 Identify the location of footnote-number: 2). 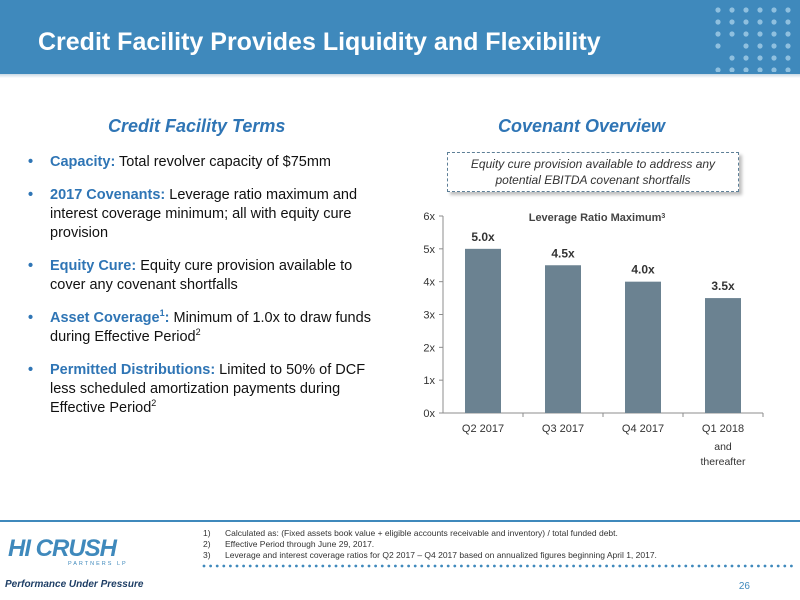
(207, 544).